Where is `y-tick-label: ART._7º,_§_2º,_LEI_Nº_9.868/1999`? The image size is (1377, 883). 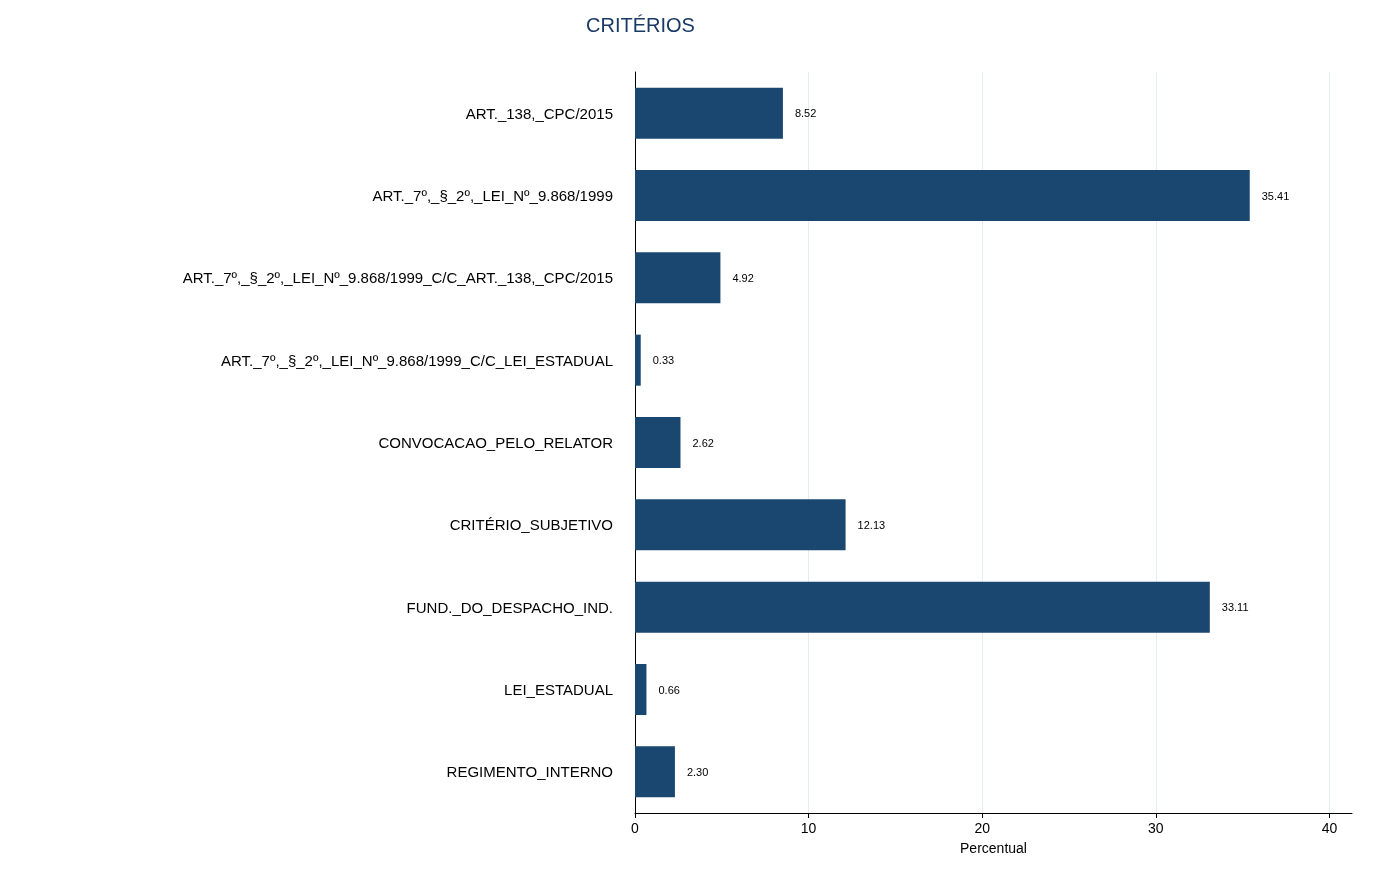 y-tick-label: ART._7º,_§_2º,_LEI_Nº_9.868/1999 is located at coordinates (492, 195).